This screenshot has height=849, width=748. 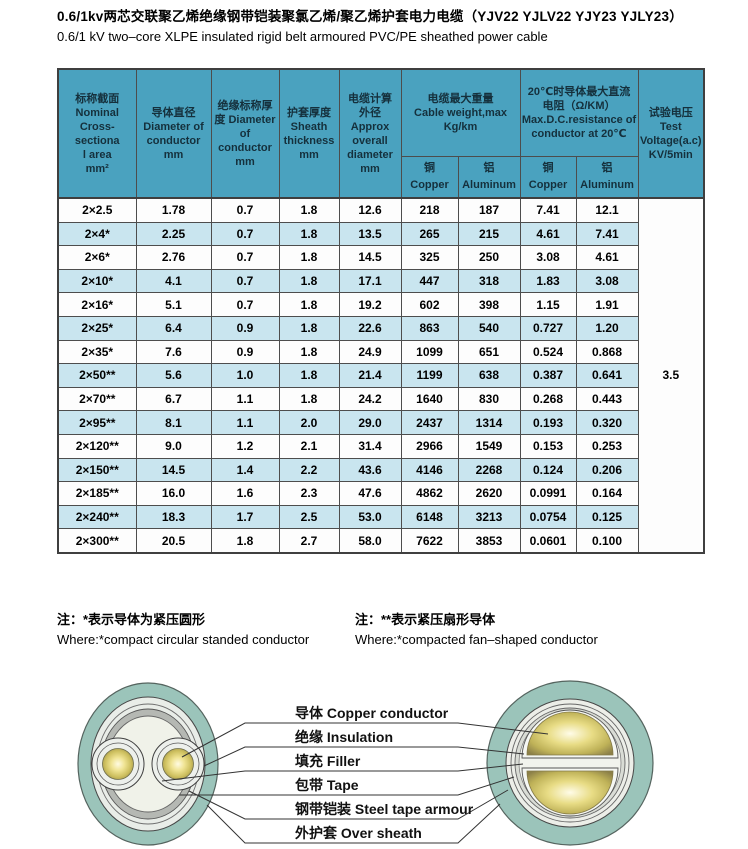 What do you see at coordinates (370, 470) in the screenshot?
I see `table-cell: 43.6` at bounding box center [370, 470].